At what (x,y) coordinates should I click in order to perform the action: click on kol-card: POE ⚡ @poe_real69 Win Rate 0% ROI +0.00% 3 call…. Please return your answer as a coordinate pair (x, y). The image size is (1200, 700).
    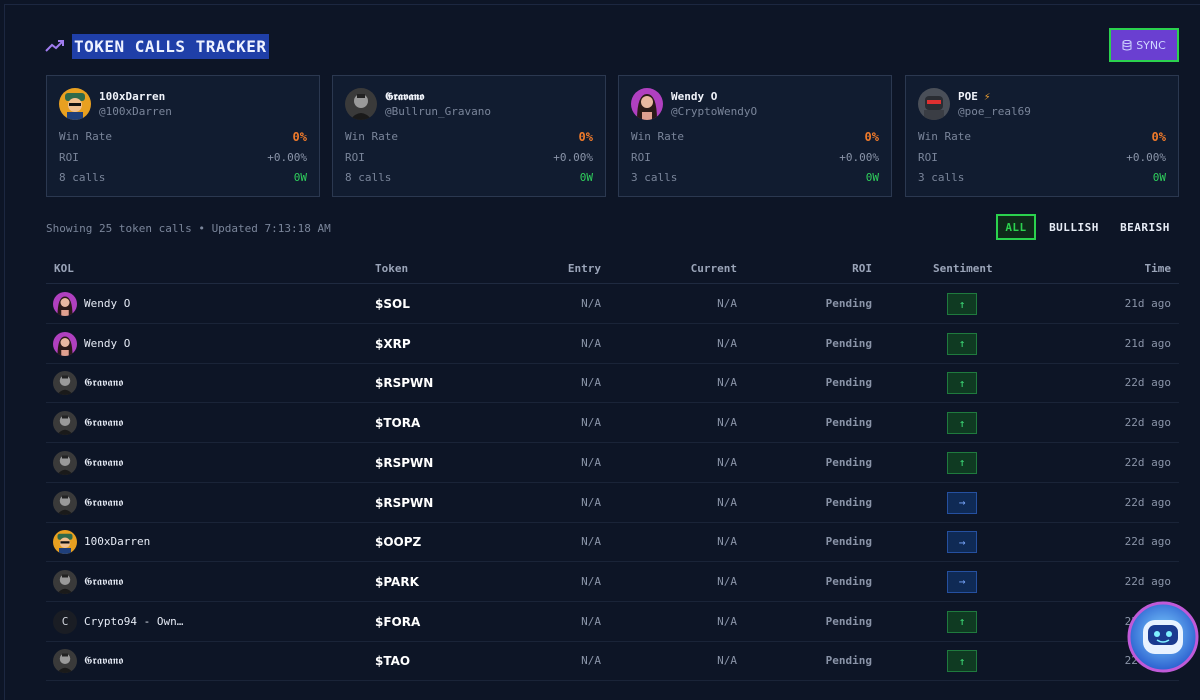
    Looking at the image, I should click on (1042, 136).